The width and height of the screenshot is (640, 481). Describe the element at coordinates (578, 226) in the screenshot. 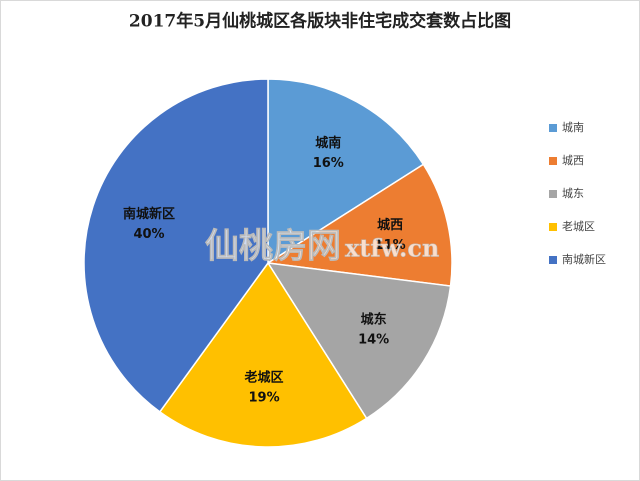

I see `legend-label: 老城区` at that location.